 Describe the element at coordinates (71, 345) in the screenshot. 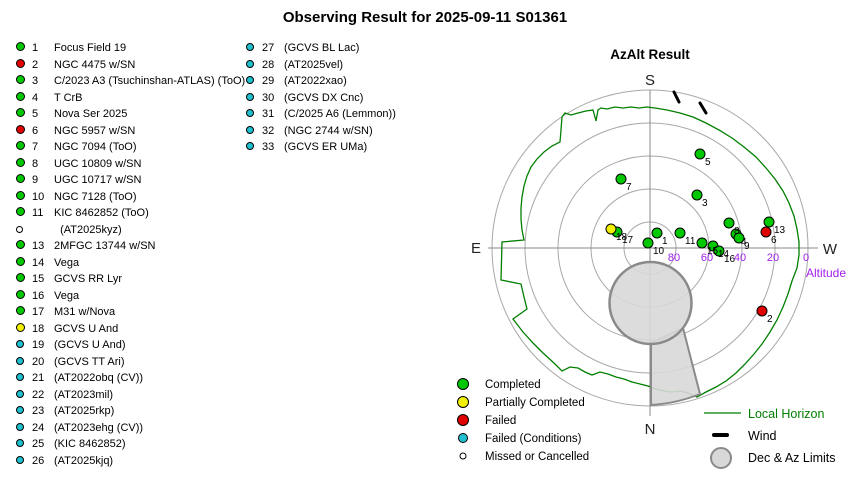

I see `list-item: 19 (GCVS U And)` at that location.